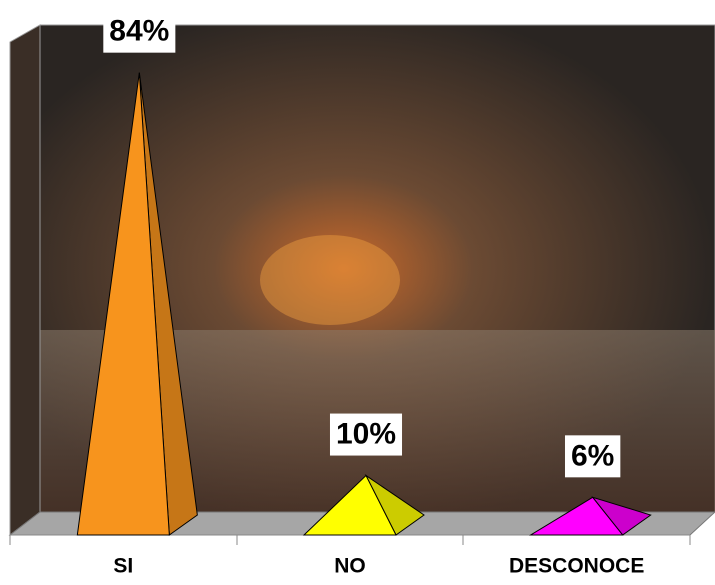 This screenshot has width=715, height=585. Describe the element at coordinates (576, 566) in the screenshot. I see `x-tick-label: DESCONOCE` at that location.